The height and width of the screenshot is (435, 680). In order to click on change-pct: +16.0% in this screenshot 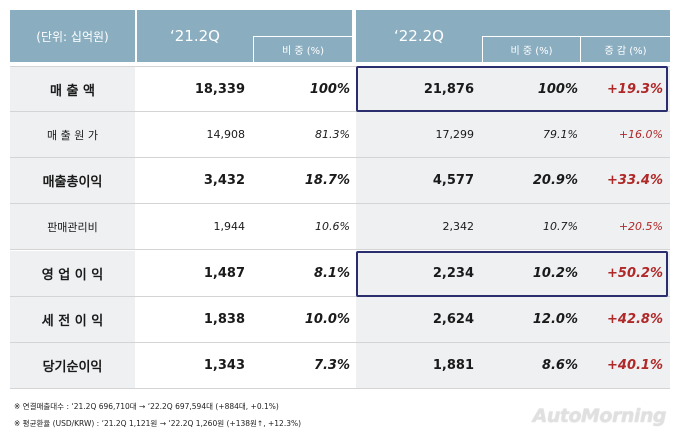, I will do `click(640, 134)`.